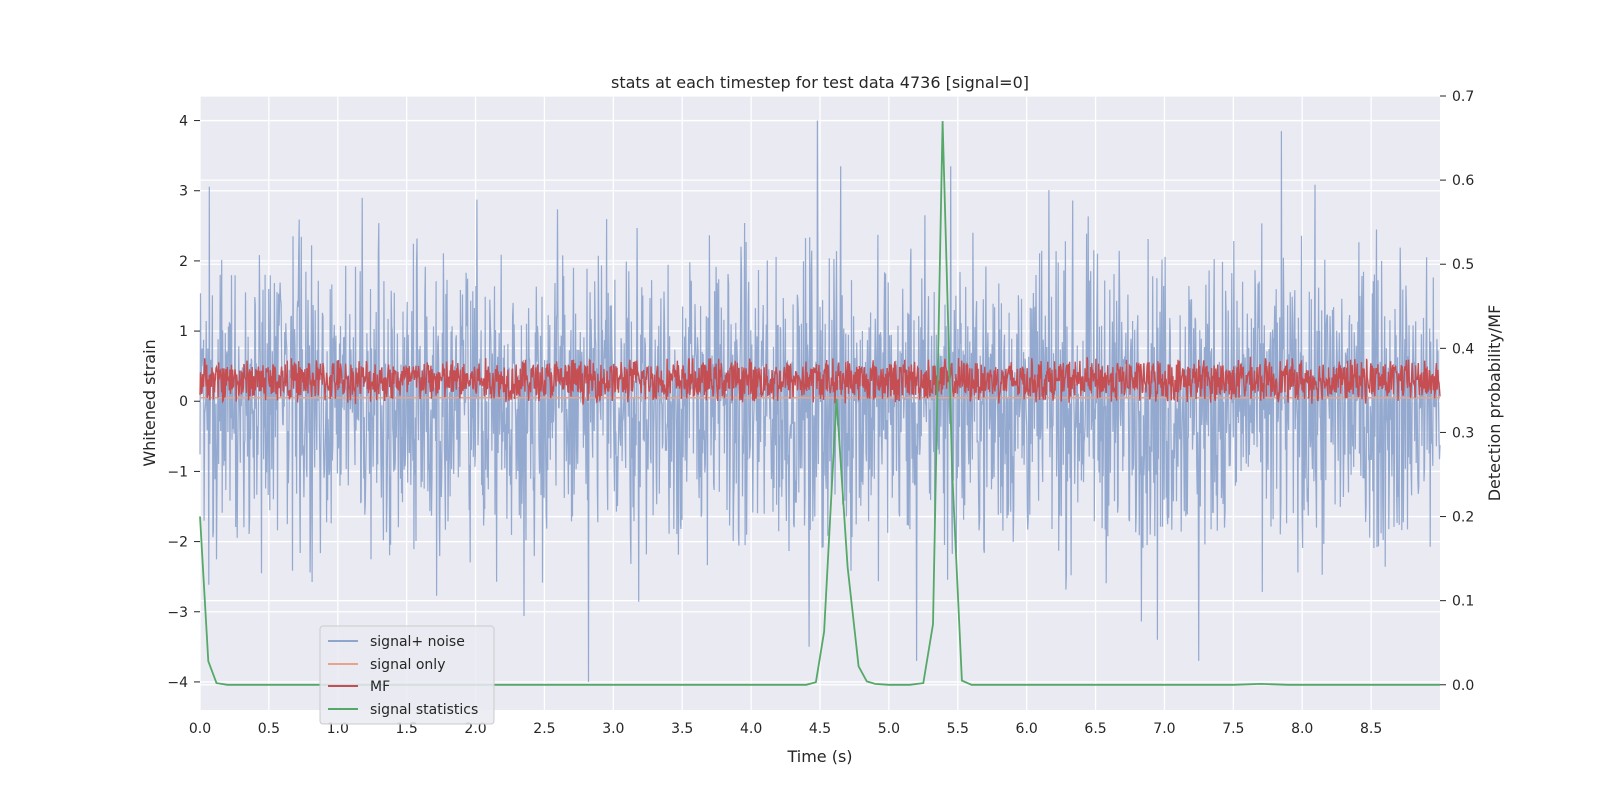  Describe the element at coordinates (1463, 433) in the screenshot. I see `y-right-tick-label: 0.3` at that location.